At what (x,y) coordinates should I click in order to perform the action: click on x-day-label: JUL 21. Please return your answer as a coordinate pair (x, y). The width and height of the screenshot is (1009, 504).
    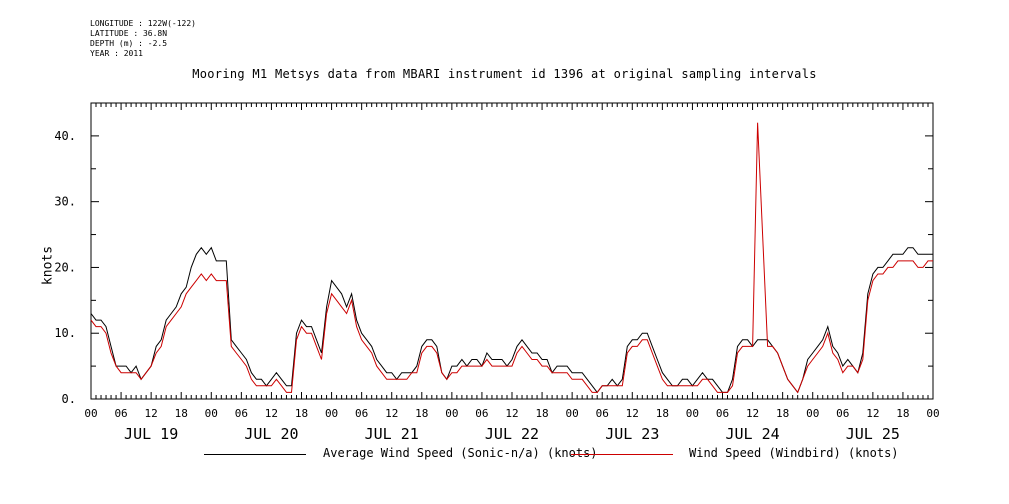
    Looking at the image, I should click on (392, 434).